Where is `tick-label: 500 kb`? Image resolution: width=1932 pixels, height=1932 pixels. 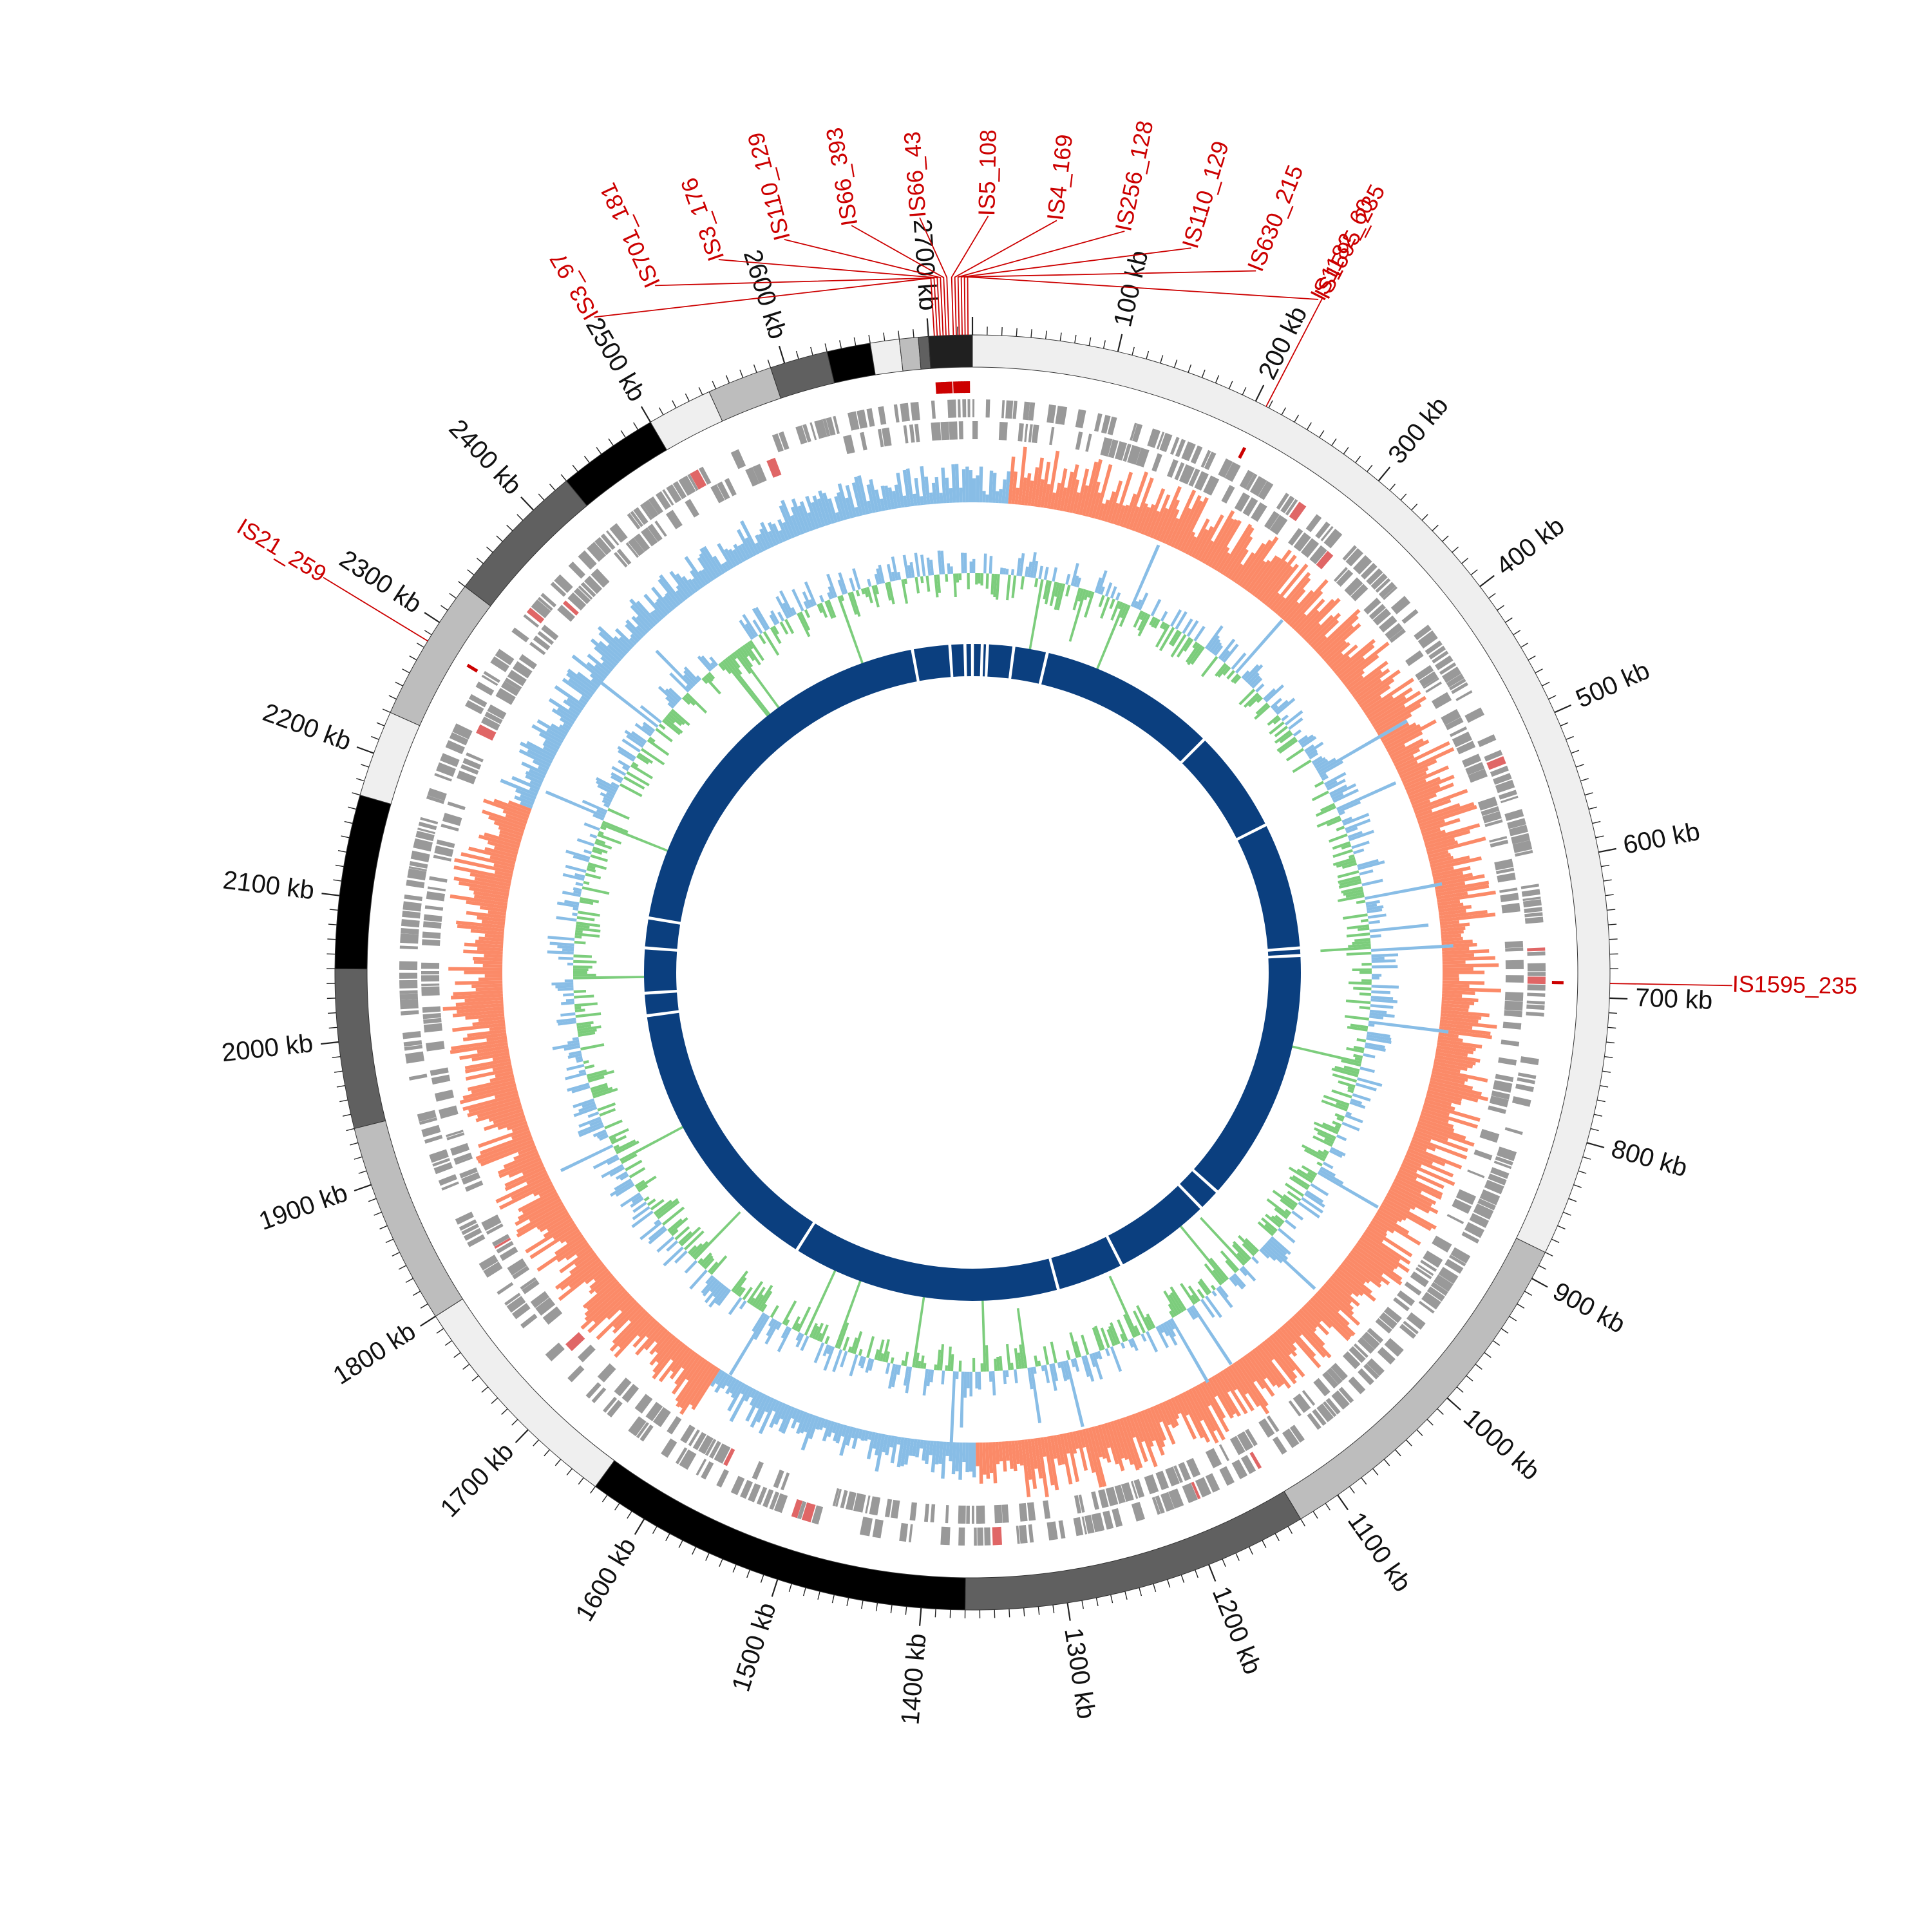 tick-label: 500 kb is located at coordinates (1613, 685).